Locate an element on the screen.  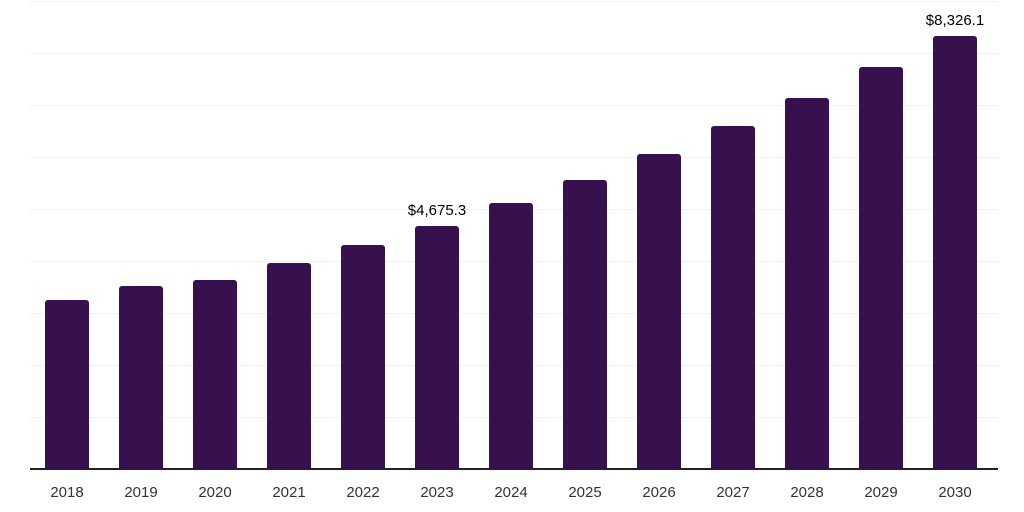
bar-2021 is located at coordinates (289, 366).